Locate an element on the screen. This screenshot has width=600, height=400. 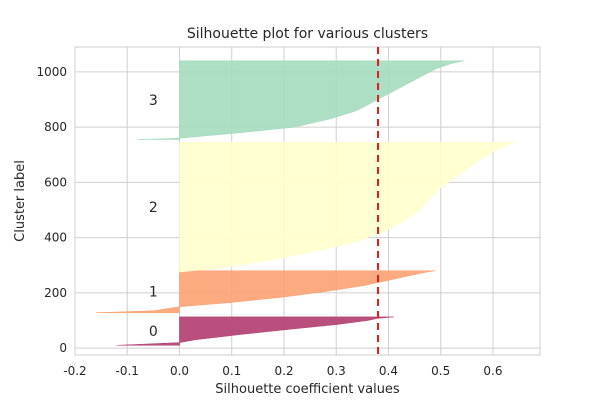
x-tick-label: -0.2 is located at coordinates (74, 371).